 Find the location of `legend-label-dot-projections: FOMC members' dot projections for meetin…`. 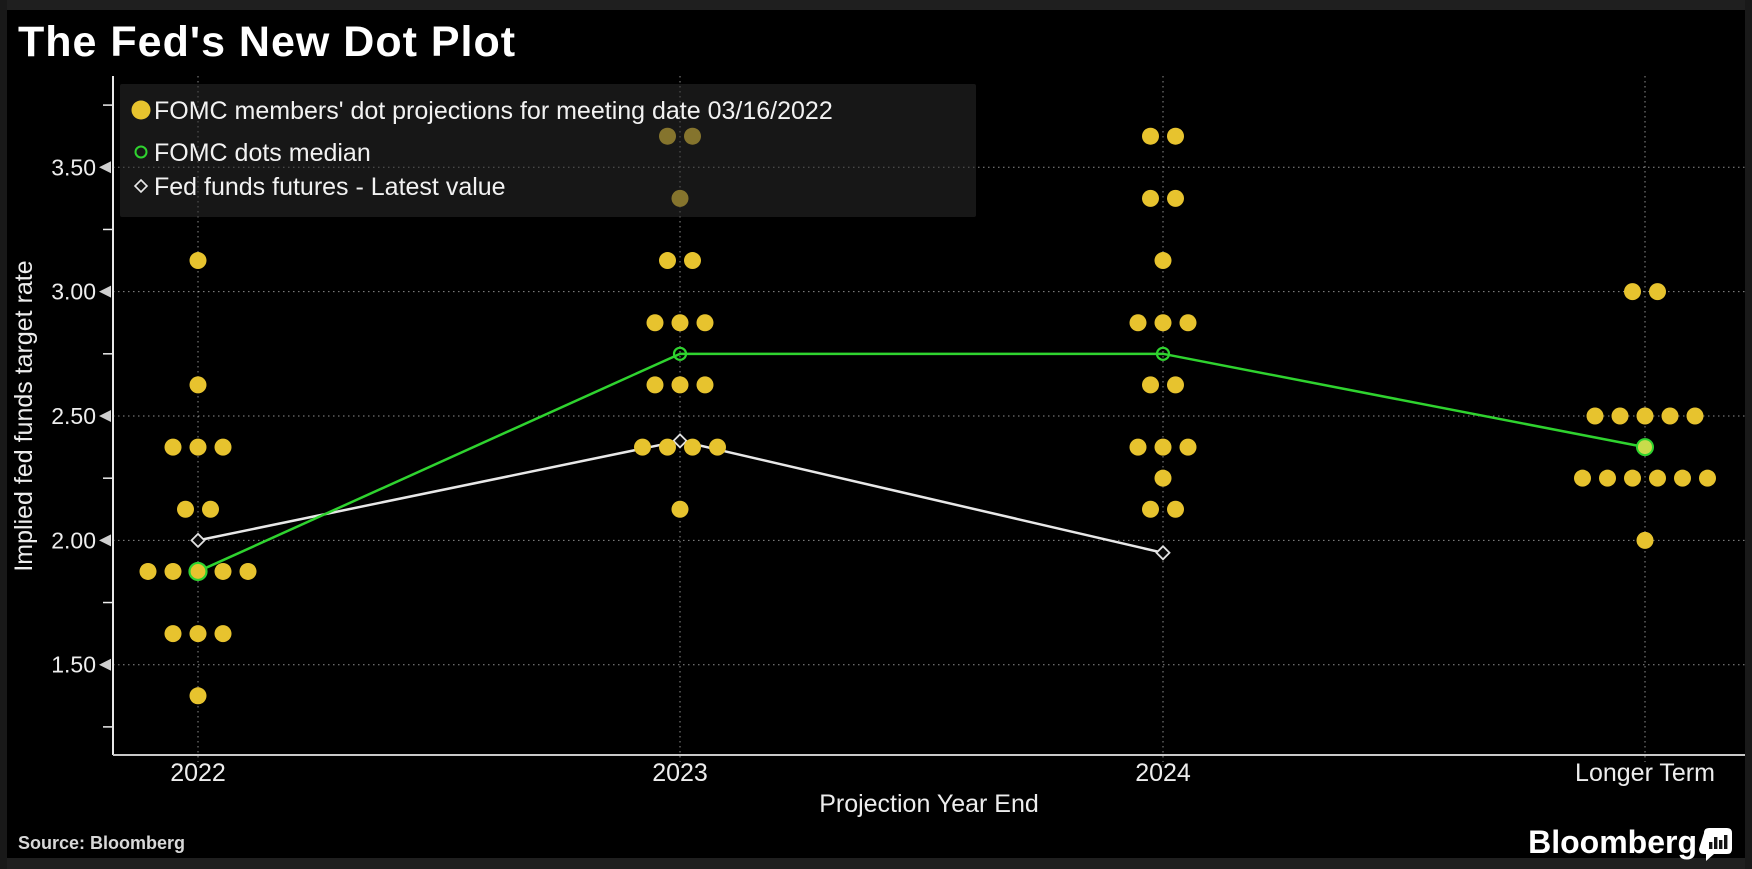

legend-label-dot-projections: FOMC members' dot projections for meetin… is located at coordinates (493, 111).